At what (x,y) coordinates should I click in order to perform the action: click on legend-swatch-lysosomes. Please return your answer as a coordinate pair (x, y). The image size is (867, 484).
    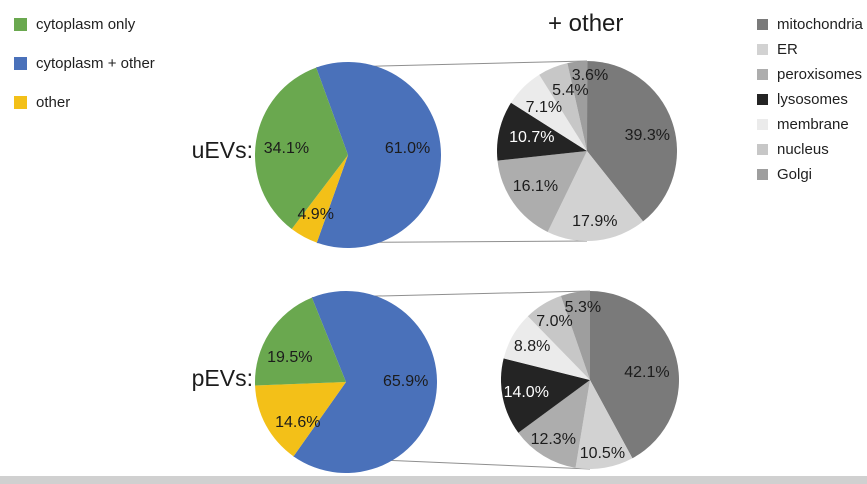
    Looking at the image, I should click on (762, 99).